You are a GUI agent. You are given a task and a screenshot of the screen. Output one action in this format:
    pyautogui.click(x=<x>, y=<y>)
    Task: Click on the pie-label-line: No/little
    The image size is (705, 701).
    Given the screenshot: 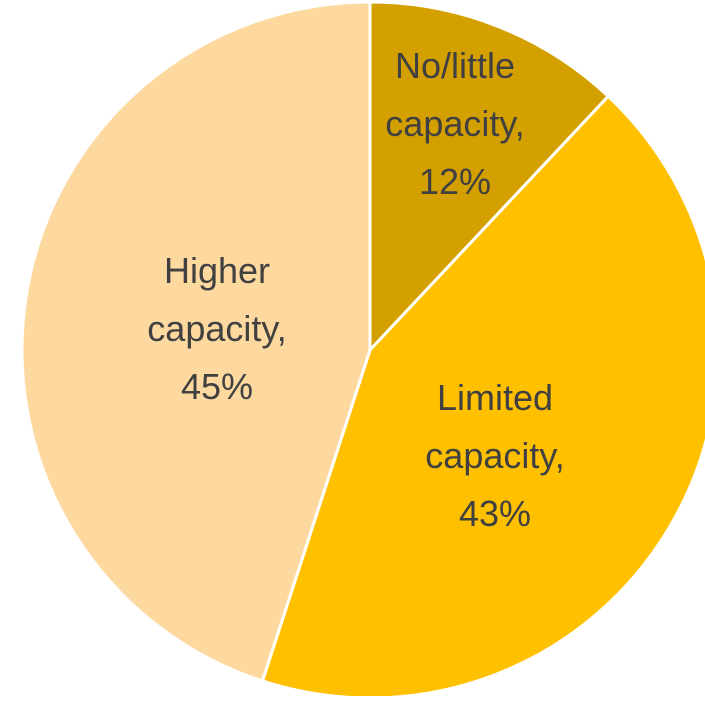 What is the action you would take?
    pyautogui.click(x=455, y=65)
    